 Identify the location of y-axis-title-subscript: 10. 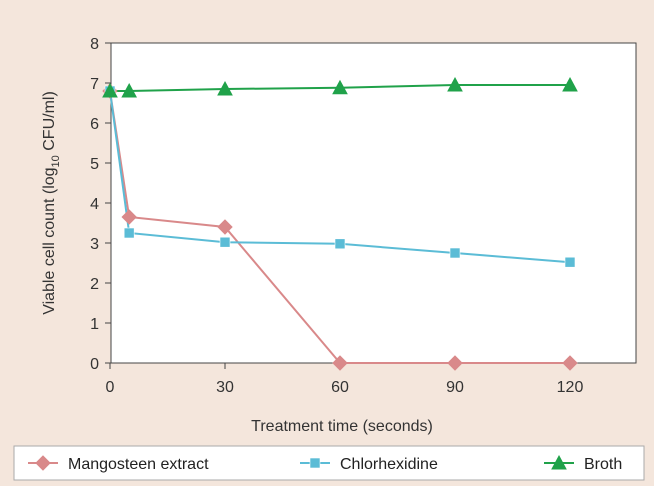
(56, 161).